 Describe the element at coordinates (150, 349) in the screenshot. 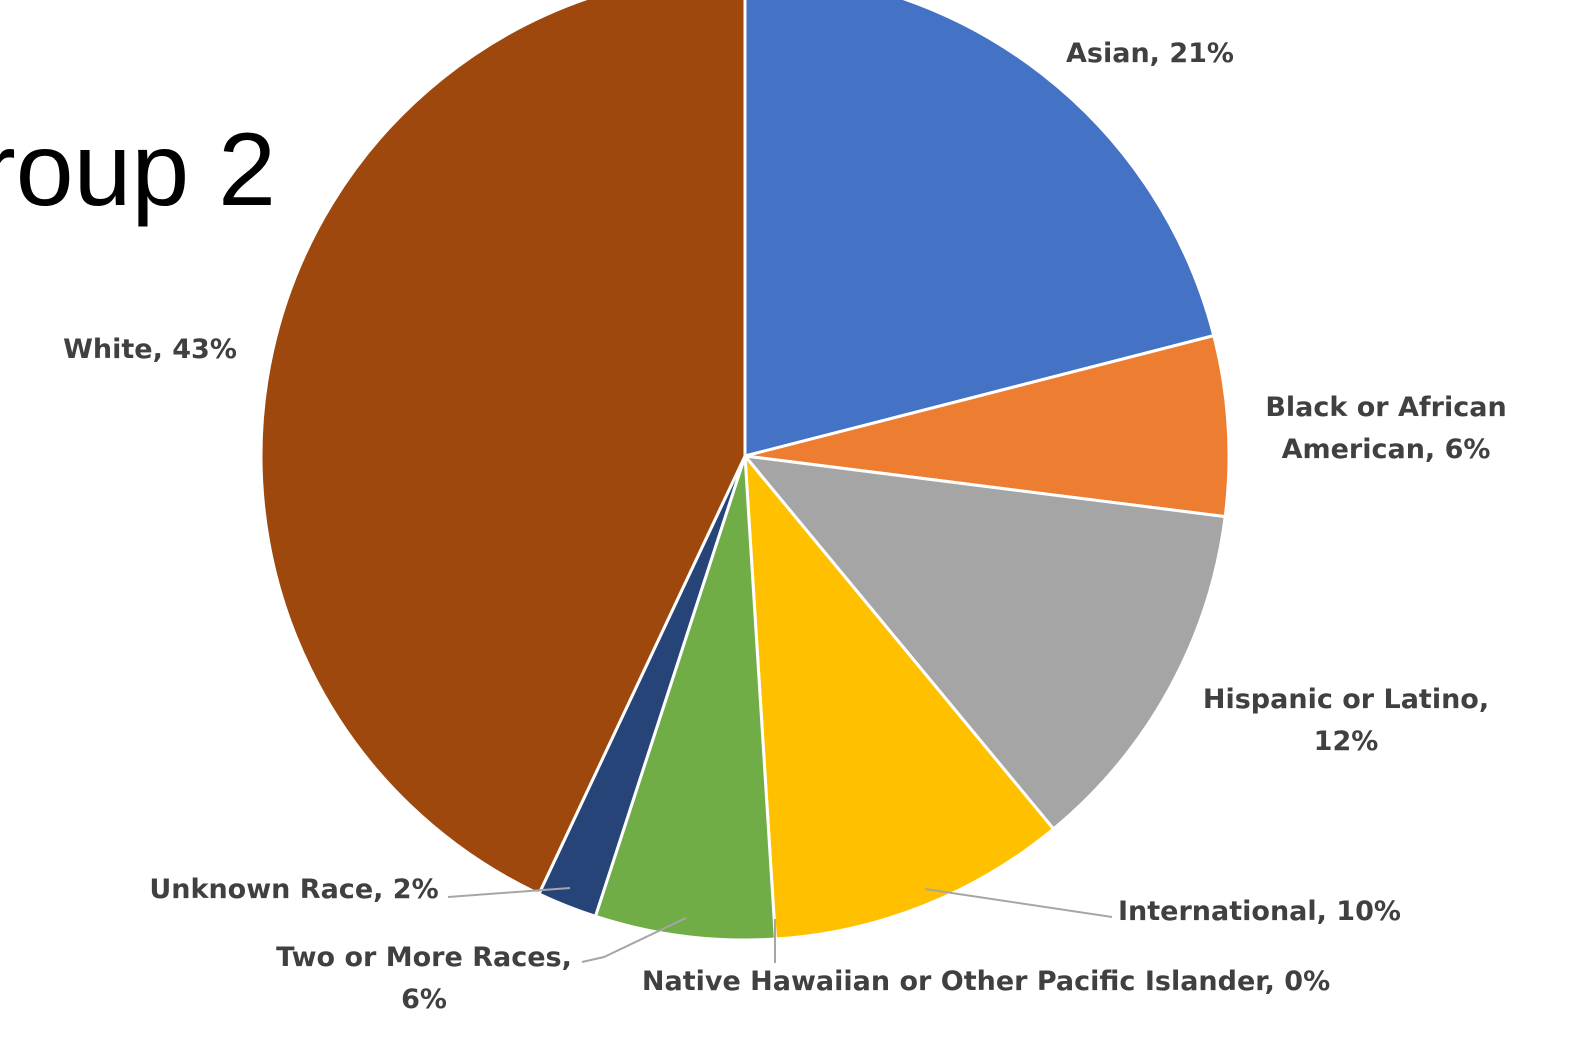

I see `data-label-white: White, 43%` at that location.